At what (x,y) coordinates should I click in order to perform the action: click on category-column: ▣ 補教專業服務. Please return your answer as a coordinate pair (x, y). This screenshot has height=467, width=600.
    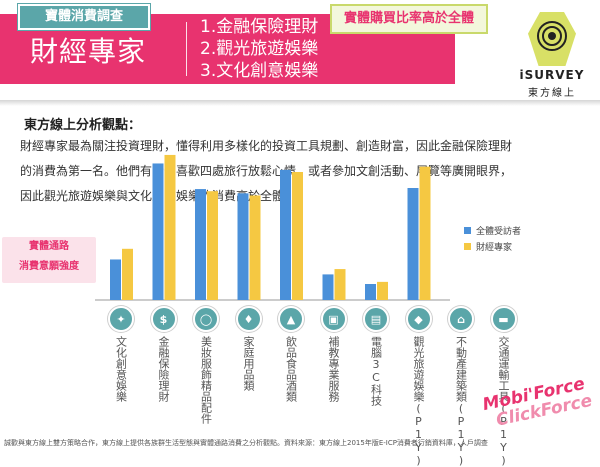
    Looking at the image, I should click on (334, 354).